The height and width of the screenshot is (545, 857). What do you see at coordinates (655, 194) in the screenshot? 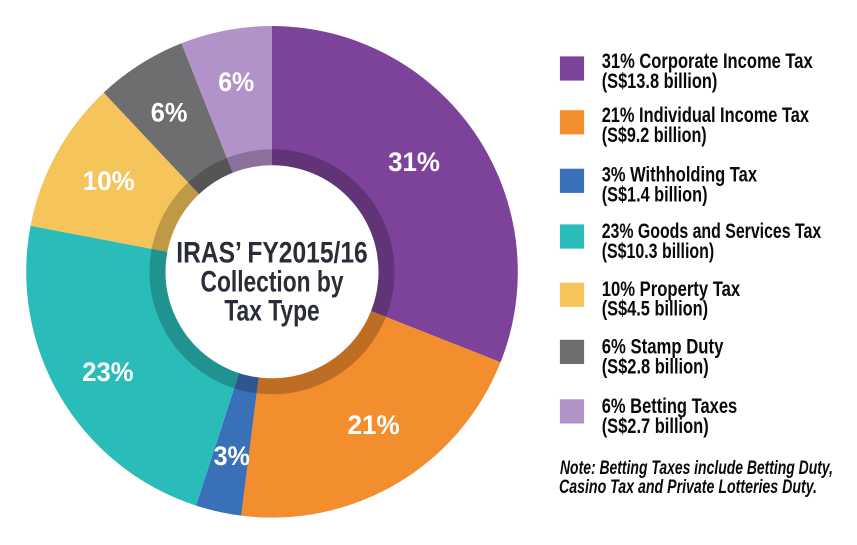
I see `svg-text: (S$1.4 billion)` at bounding box center [655, 194].